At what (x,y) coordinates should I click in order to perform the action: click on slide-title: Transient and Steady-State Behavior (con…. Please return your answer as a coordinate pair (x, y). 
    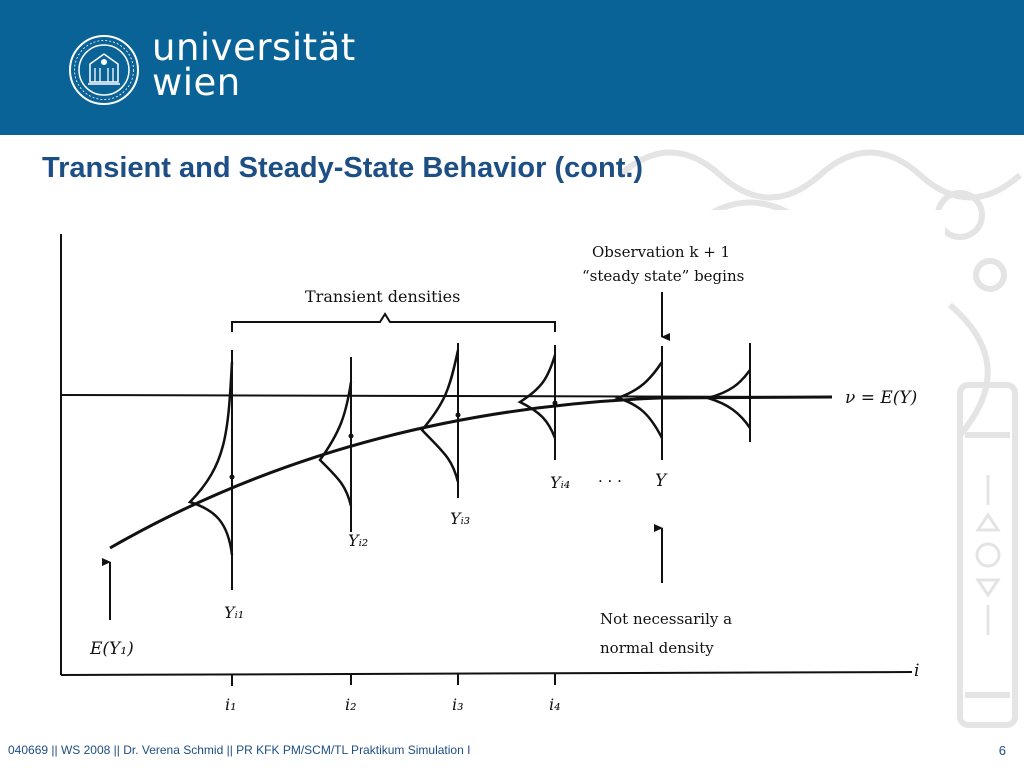
    Looking at the image, I should click on (343, 168).